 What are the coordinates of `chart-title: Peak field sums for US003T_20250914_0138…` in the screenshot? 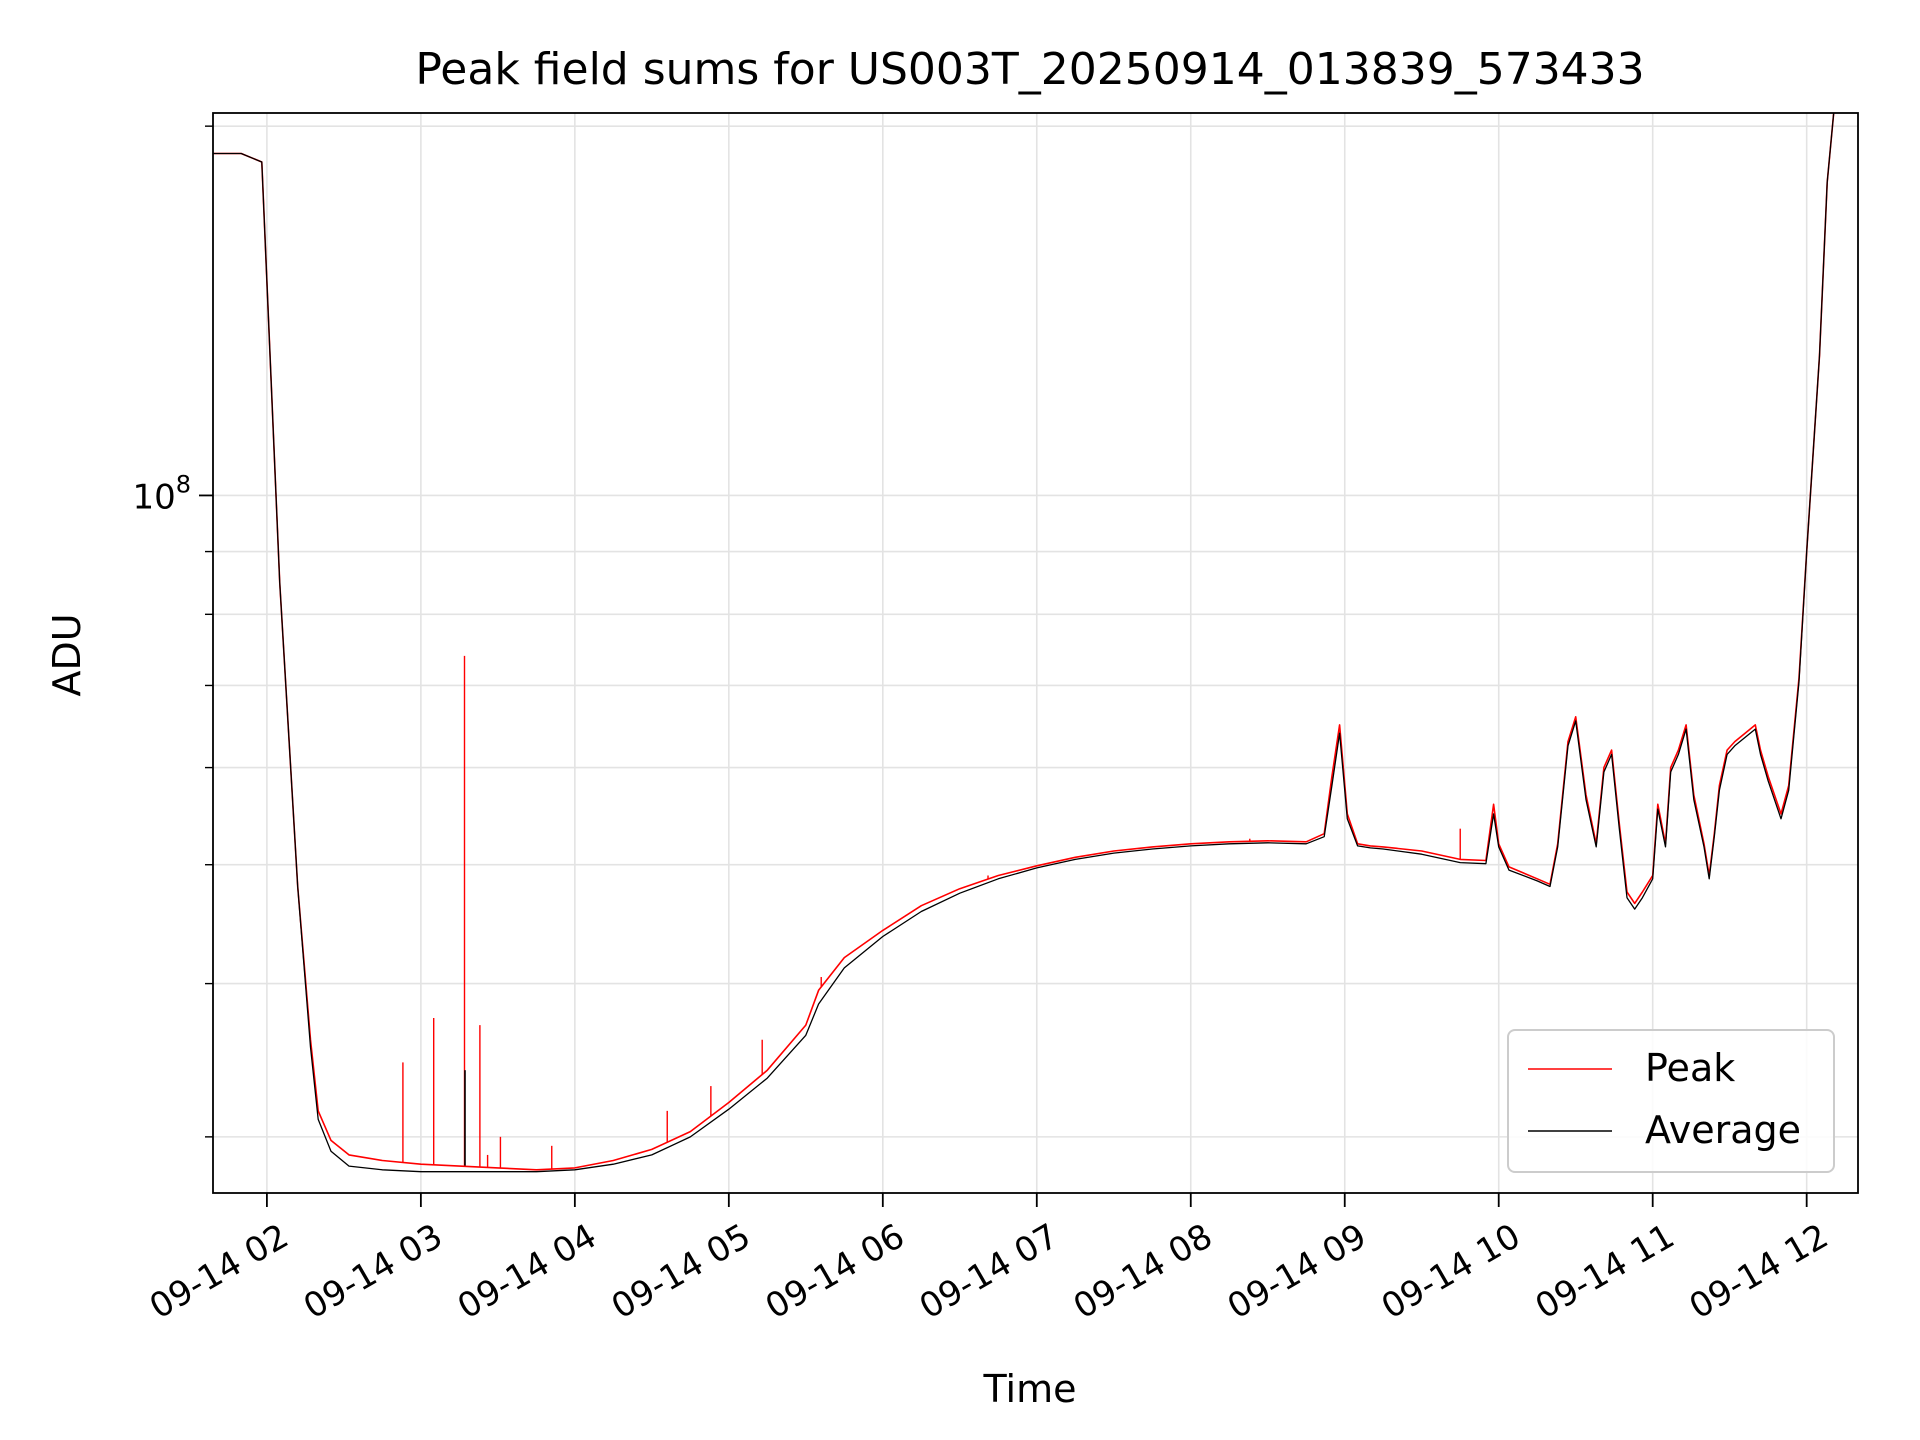 It's located at (1029, 69).